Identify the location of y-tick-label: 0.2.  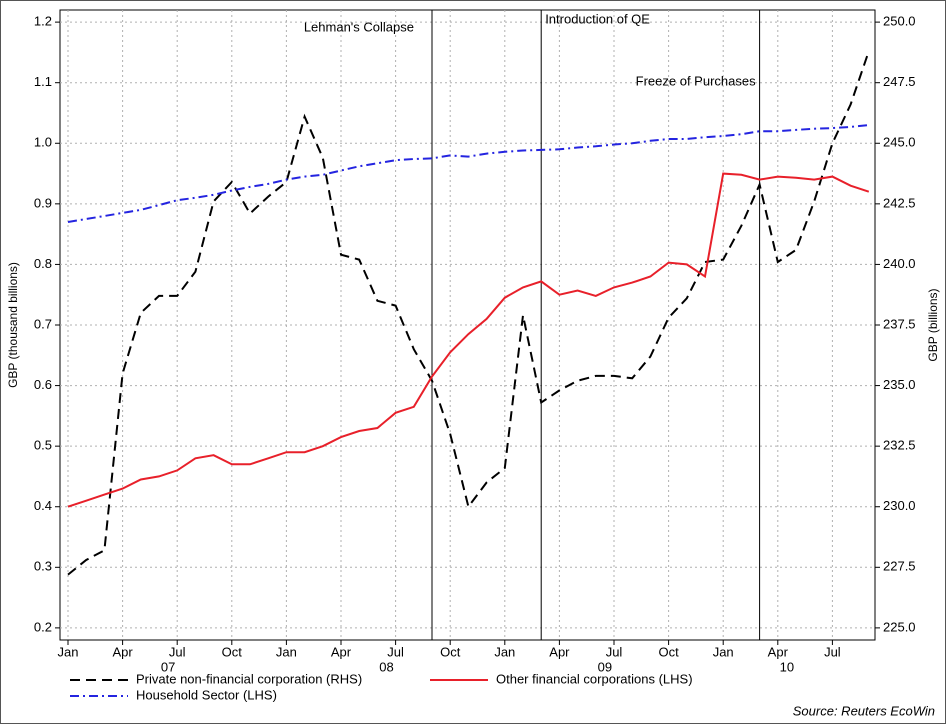
(43, 626).